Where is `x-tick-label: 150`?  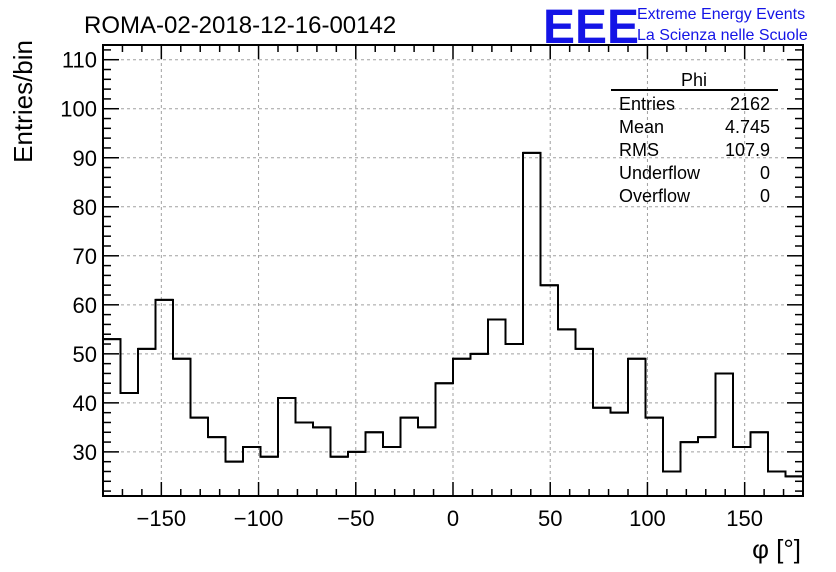 x-tick-label: 150 is located at coordinates (744, 518).